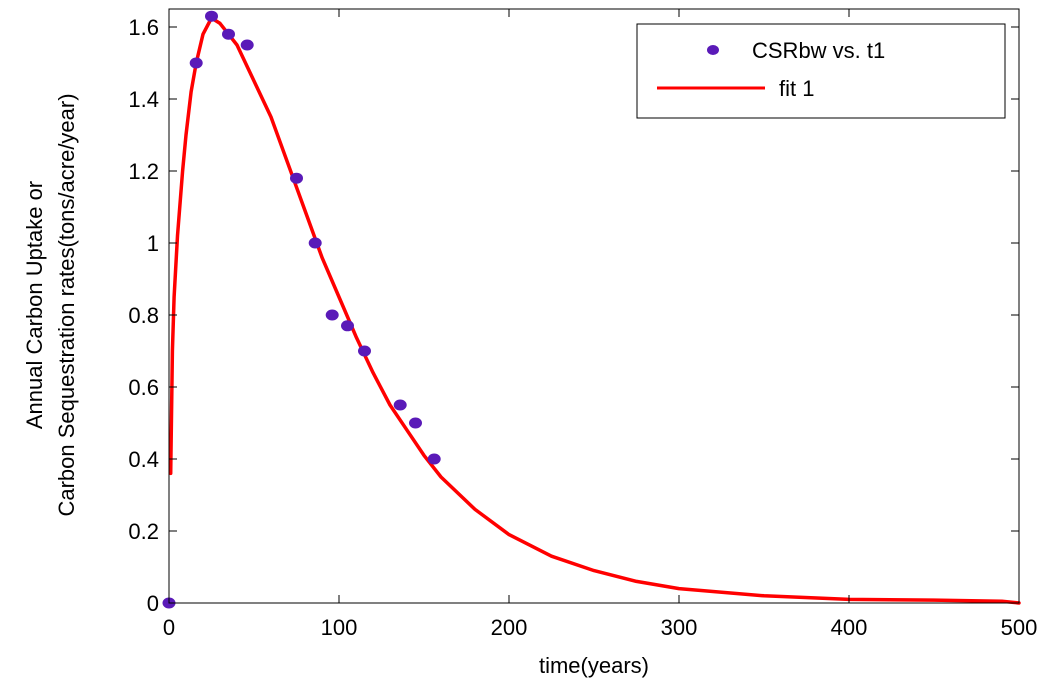 The width and height of the screenshot is (1058, 692). What do you see at coordinates (169, 627) in the screenshot?
I see `x-tick-label: 0` at bounding box center [169, 627].